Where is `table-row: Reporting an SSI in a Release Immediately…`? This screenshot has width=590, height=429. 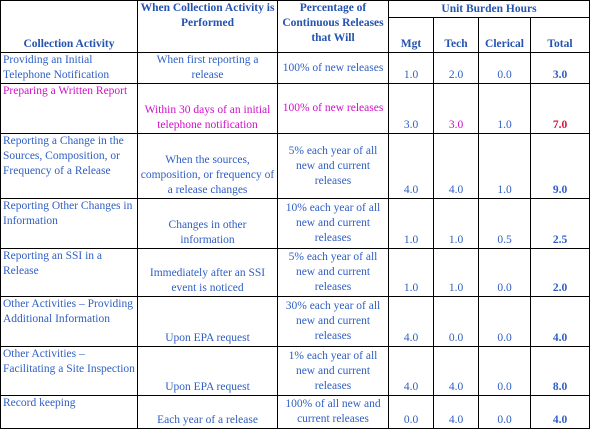 table-row: Reporting an SSI in a Release Immediately… is located at coordinates (295, 272).